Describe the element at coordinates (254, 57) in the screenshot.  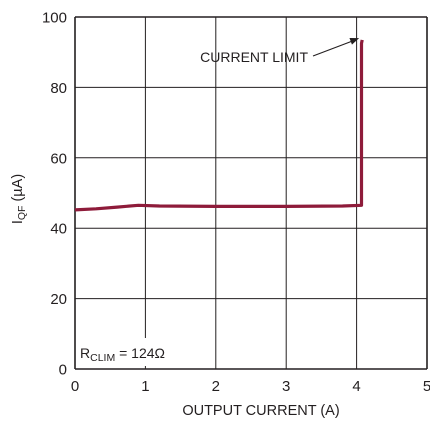
I see `annotation-current-limit: CURRENT LIMIT` at that location.